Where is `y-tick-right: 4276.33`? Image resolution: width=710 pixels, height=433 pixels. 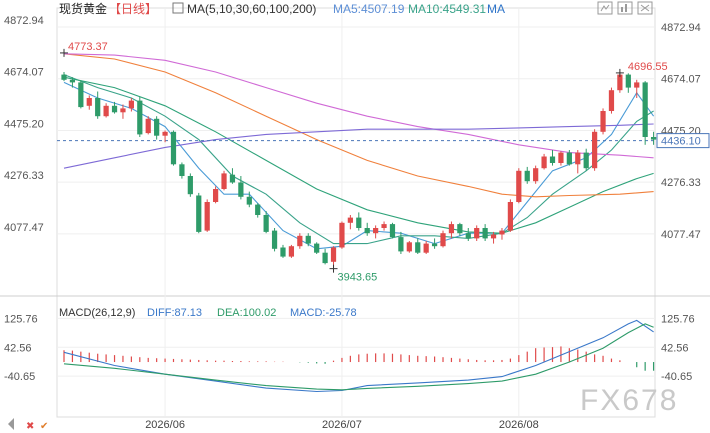
y-tick-right: 4276.33 is located at coordinates (681, 183).